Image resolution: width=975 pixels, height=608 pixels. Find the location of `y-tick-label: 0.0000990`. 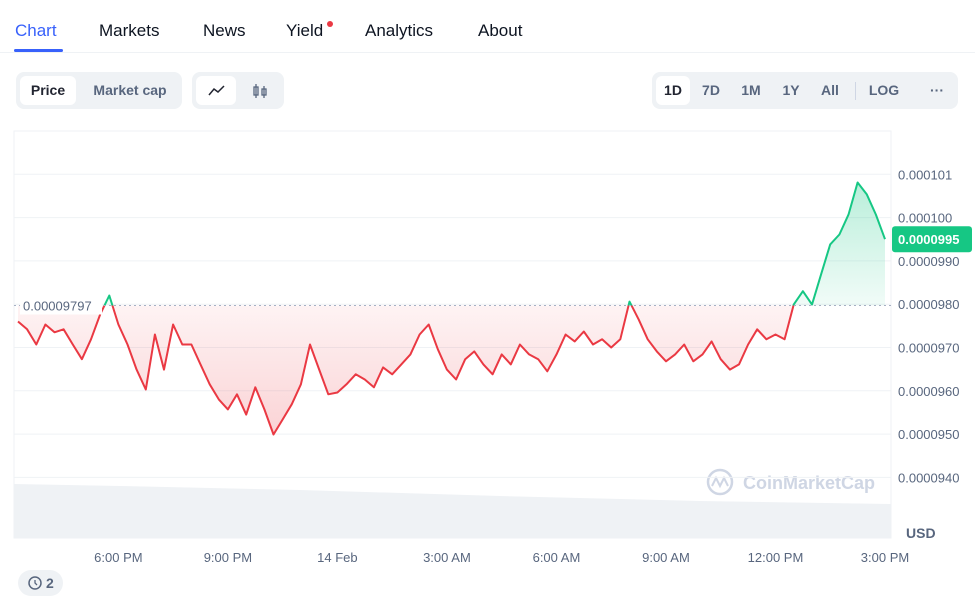

y-tick-label: 0.0000990 is located at coordinates (928, 261).